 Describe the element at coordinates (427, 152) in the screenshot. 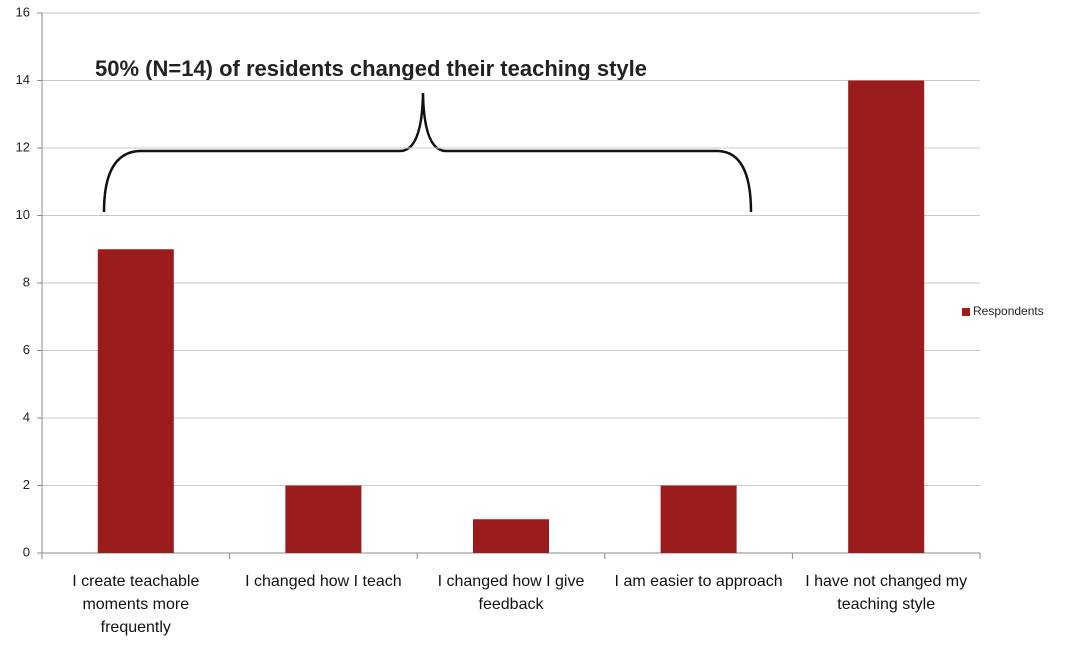

I see `brace` at that location.